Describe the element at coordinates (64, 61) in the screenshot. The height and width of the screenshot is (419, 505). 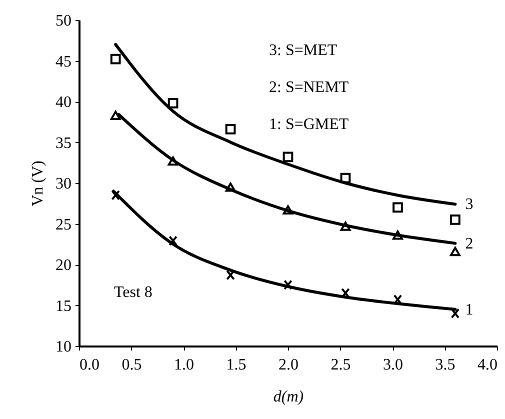
I see `y-tick-label: 45` at that location.